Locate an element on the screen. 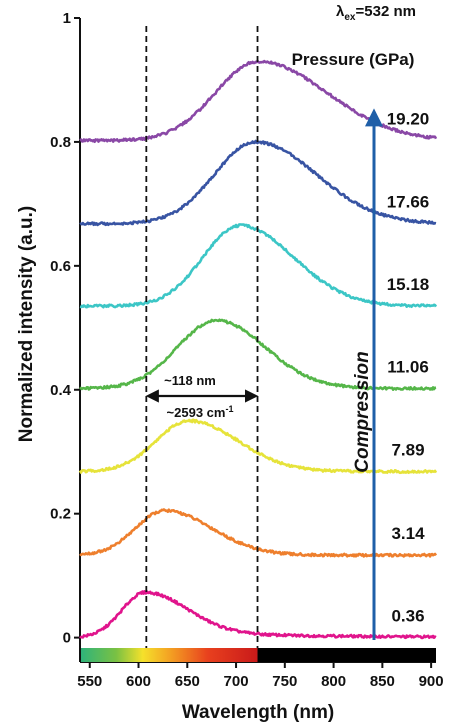  x-tick-label: 850 is located at coordinates (382, 681).